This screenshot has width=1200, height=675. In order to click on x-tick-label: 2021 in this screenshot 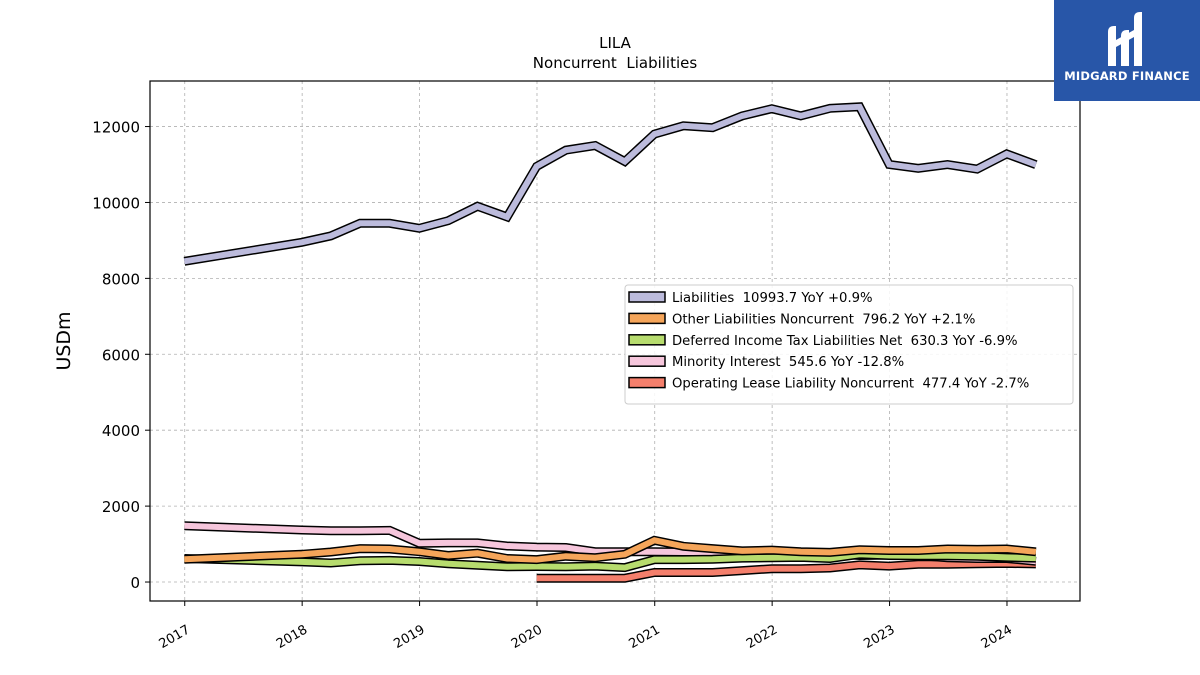, I will do `click(645, 637)`.